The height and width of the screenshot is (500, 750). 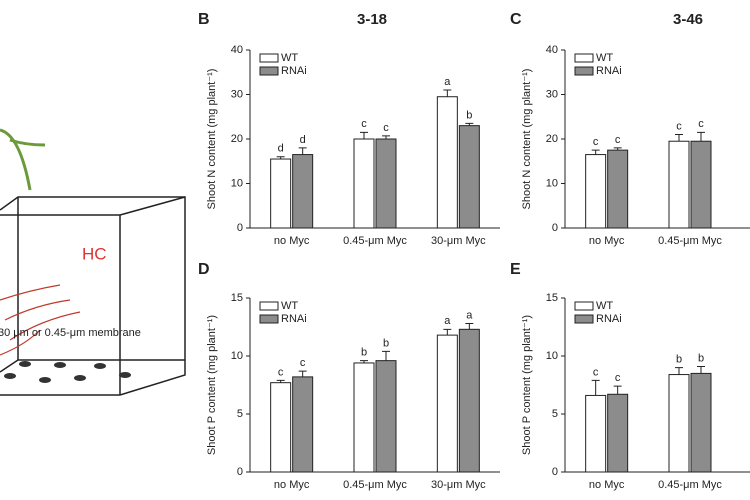 I want to click on membrane-label: 30 μm or 0.45-μm membrane, so click(x=70, y=333).